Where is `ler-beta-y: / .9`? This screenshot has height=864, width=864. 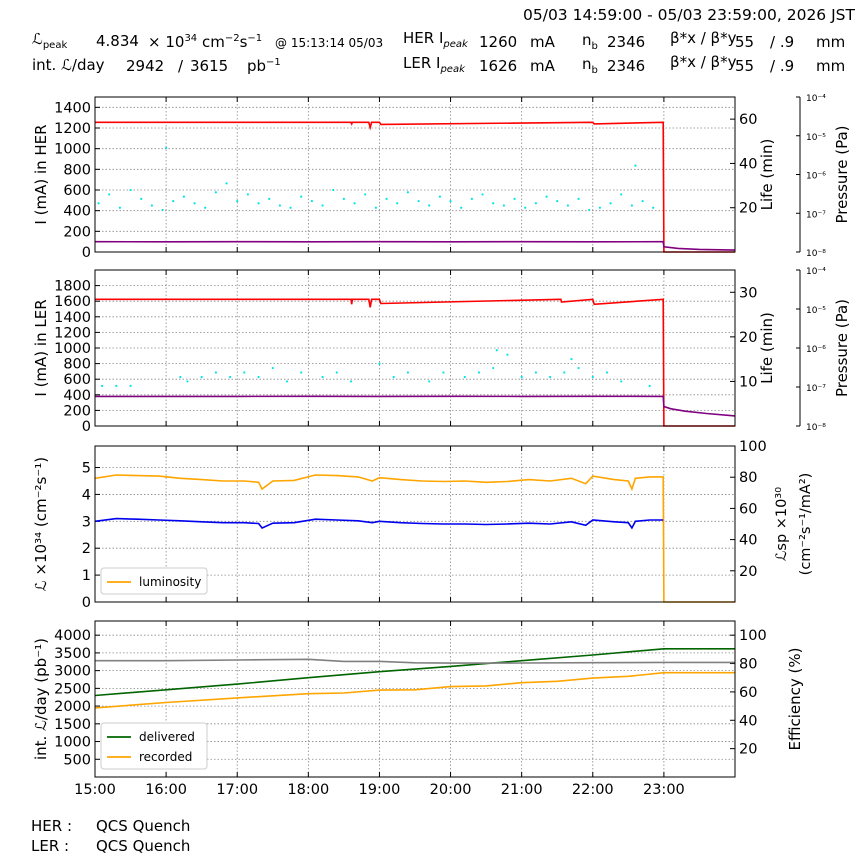 ler-beta-y: / .9 is located at coordinates (782, 66).